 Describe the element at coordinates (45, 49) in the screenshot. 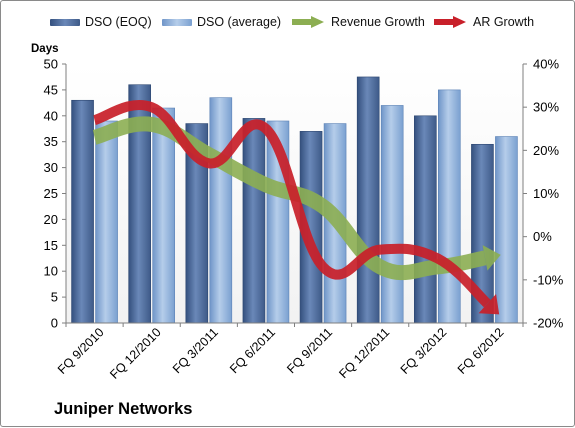

I see `y-axis-title: Days` at that location.